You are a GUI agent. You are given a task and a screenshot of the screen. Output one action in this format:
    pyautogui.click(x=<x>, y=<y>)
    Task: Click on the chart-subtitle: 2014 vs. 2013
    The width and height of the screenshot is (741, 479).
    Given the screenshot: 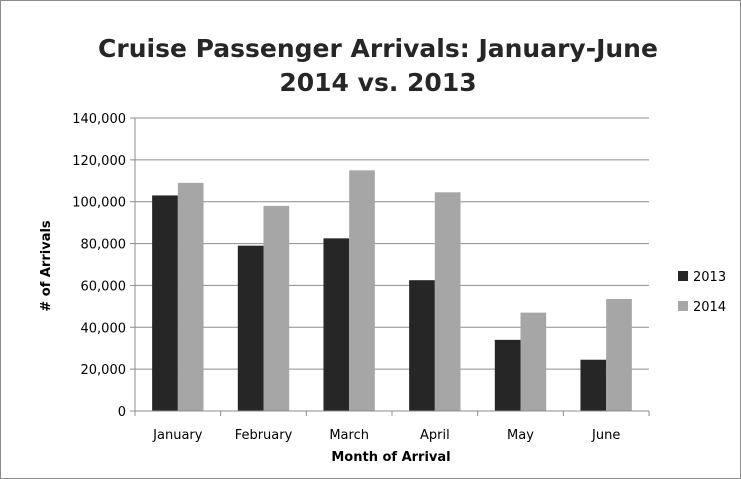 What is the action you would take?
    pyautogui.click(x=377, y=82)
    